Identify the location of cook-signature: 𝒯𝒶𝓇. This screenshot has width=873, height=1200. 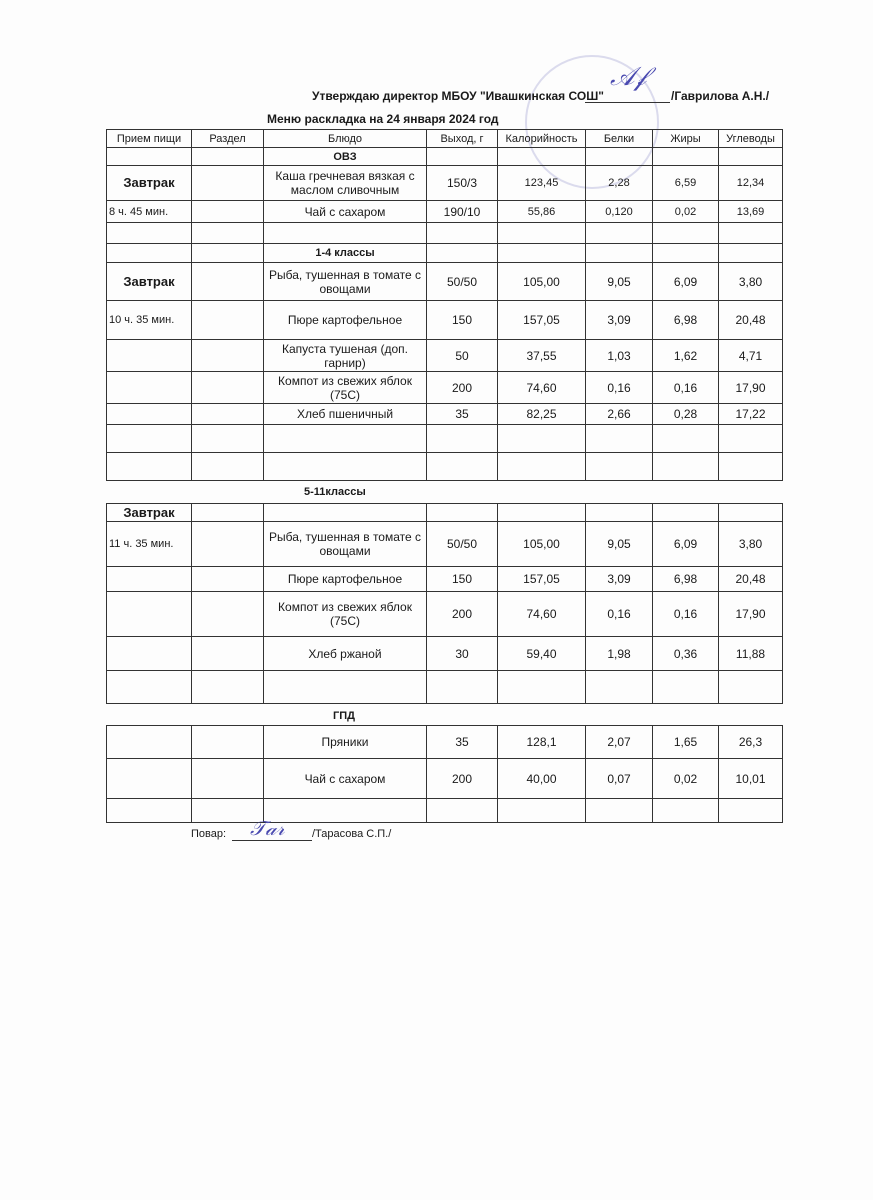
(267, 828).